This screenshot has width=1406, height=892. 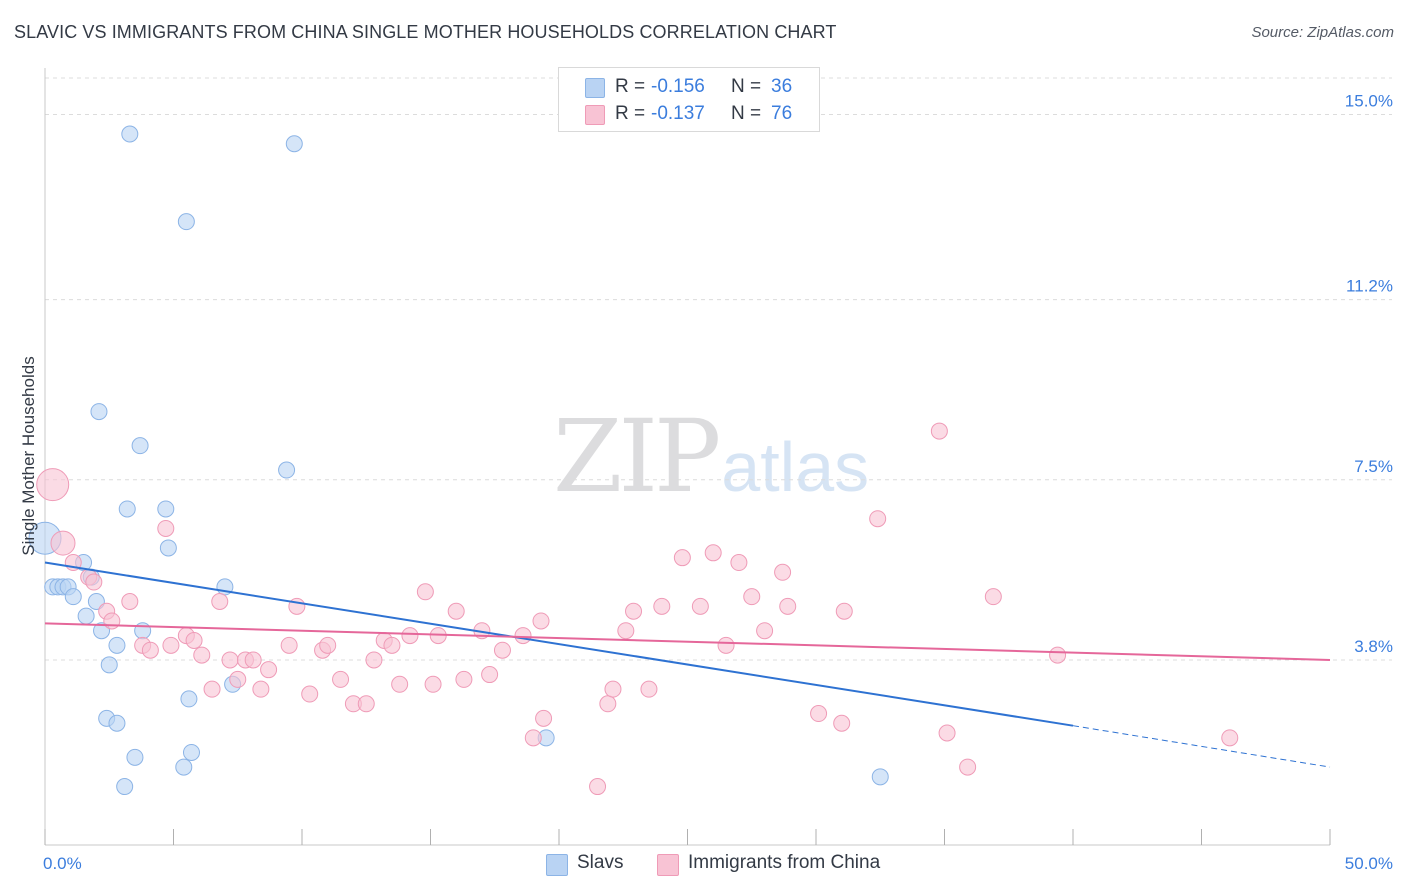 I want to click on slavs-r-value: -0.156, so click(x=678, y=86).